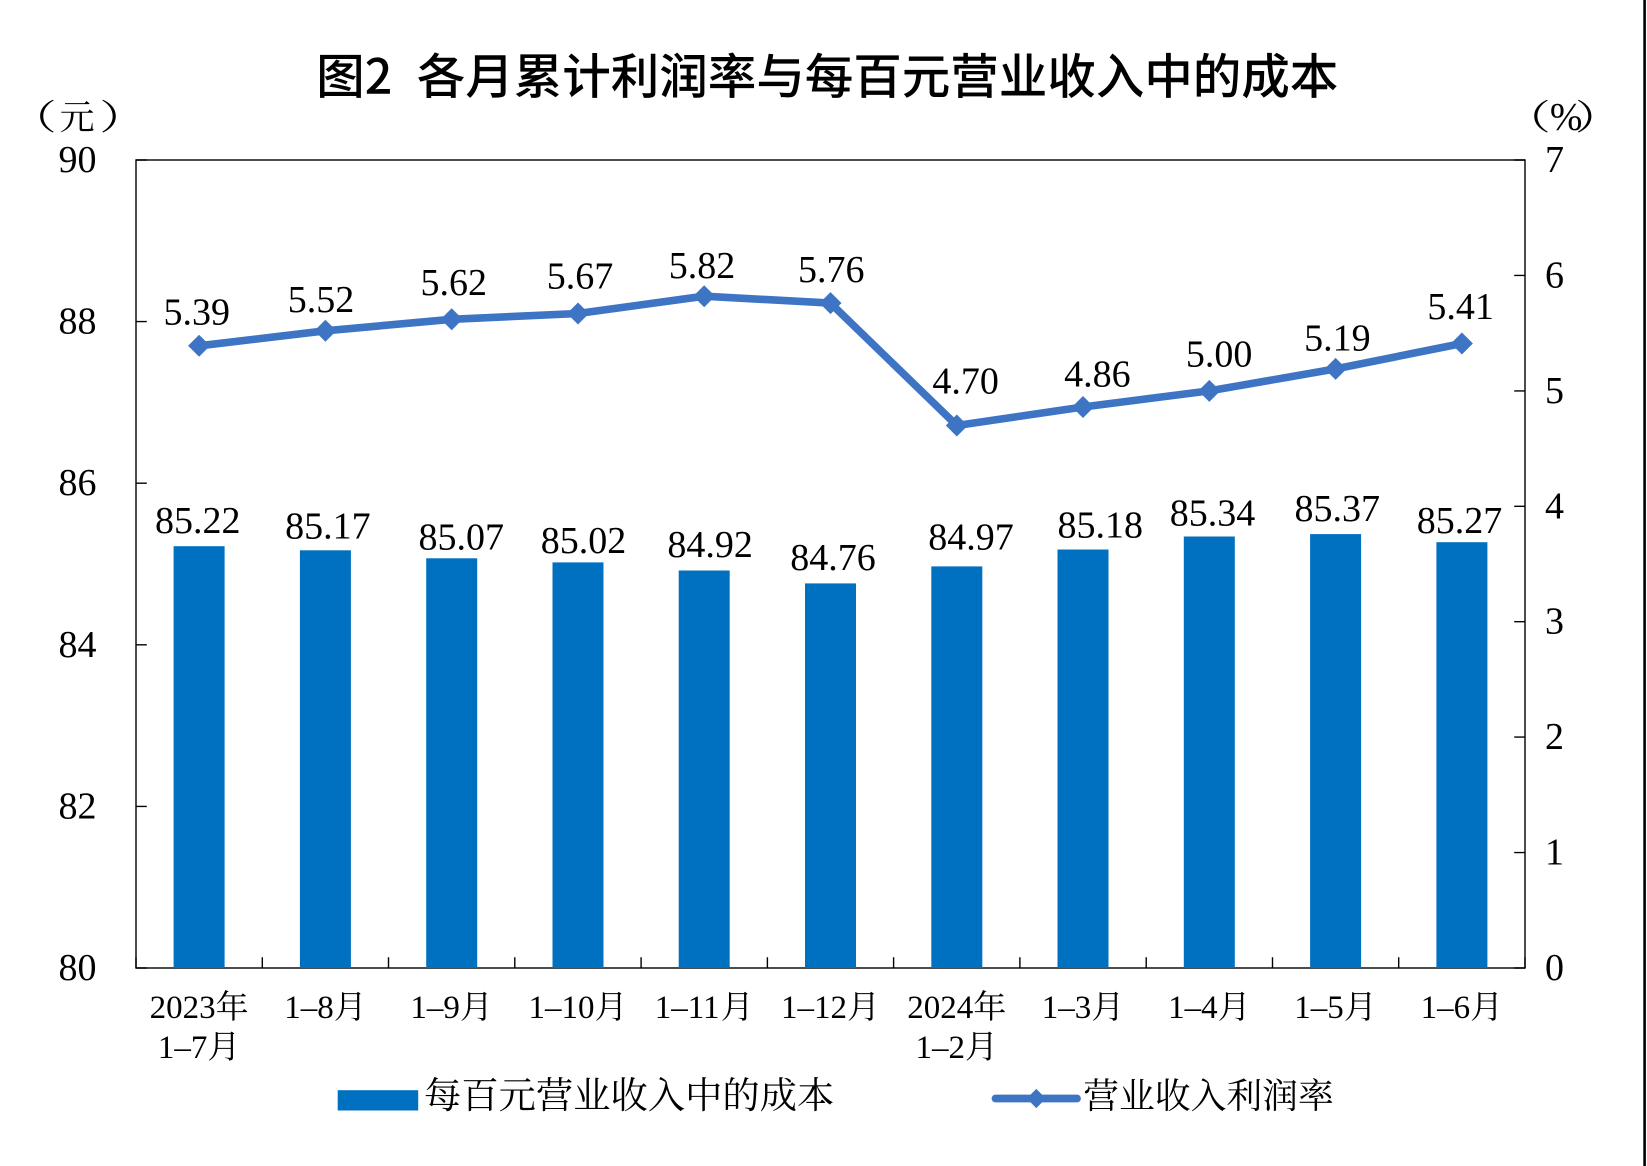  What do you see at coordinates (940, 1008) in the screenshot?
I see `svg-text: 2024` at bounding box center [940, 1008].